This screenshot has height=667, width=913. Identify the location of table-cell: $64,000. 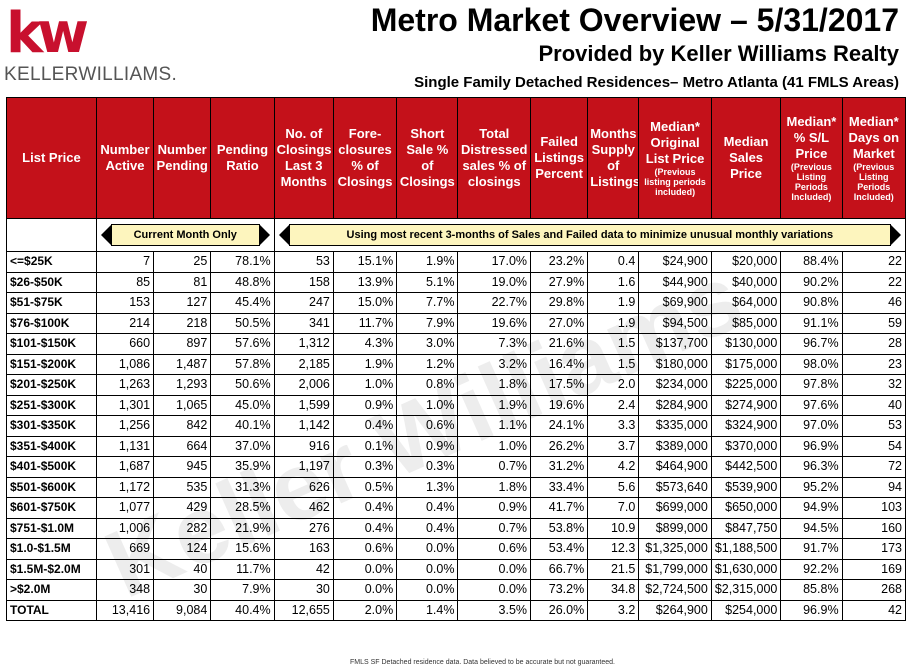
(746, 303).